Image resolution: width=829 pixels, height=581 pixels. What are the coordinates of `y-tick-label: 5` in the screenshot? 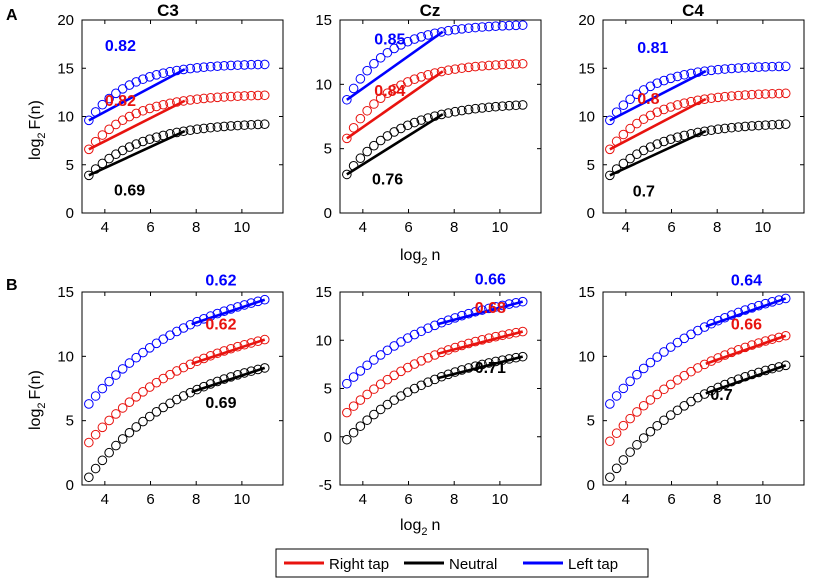 It's located at (328, 149).